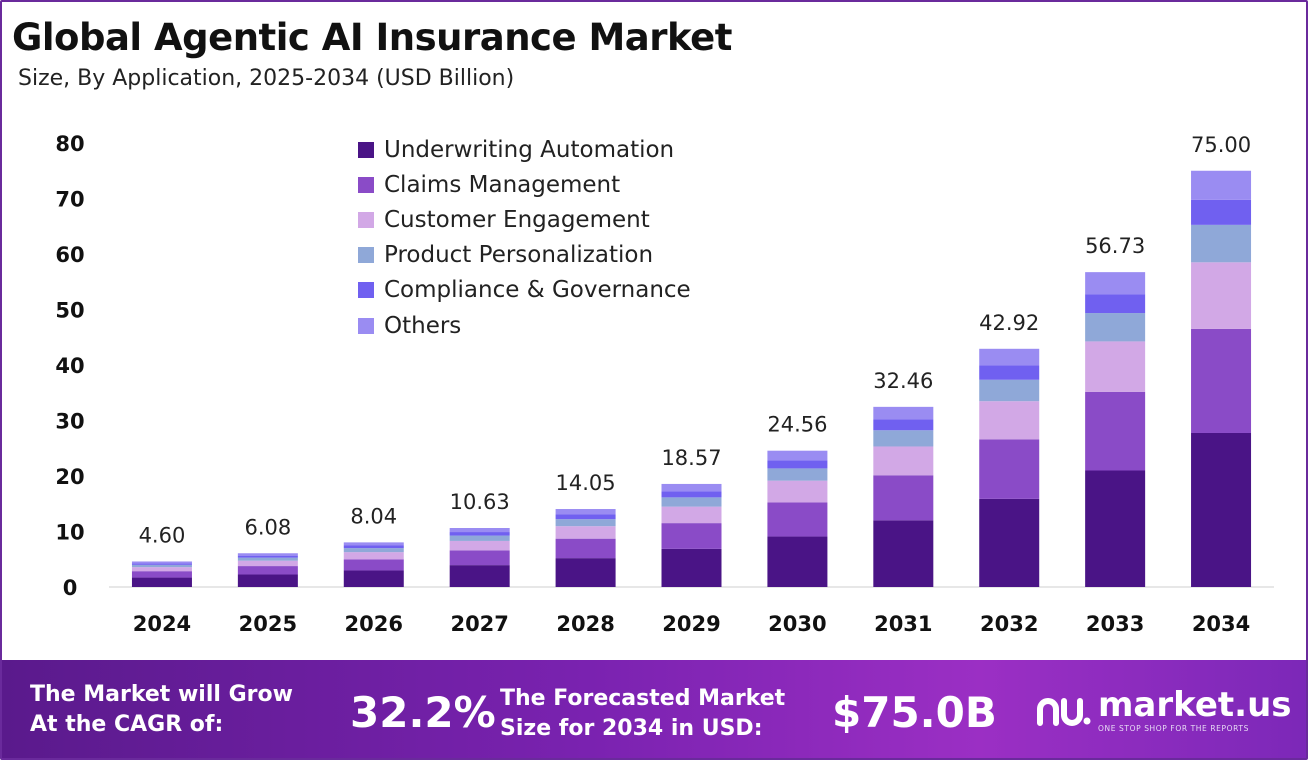 Image resolution: width=1308 pixels, height=760 pixels. I want to click on legend-item: Claims Management, so click(524, 184).